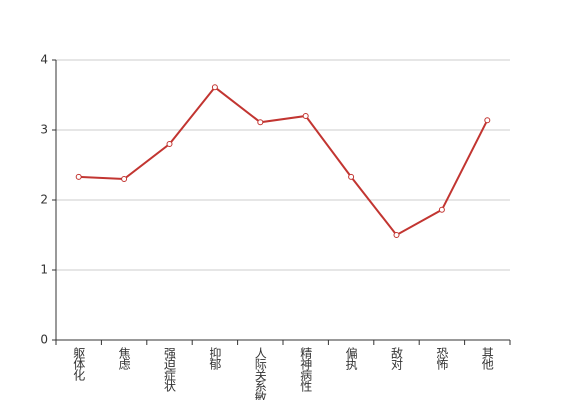  What do you see at coordinates (44, 270) in the screenshot?
I see `y-tick-label: 1` at bounding box center [44, 270].